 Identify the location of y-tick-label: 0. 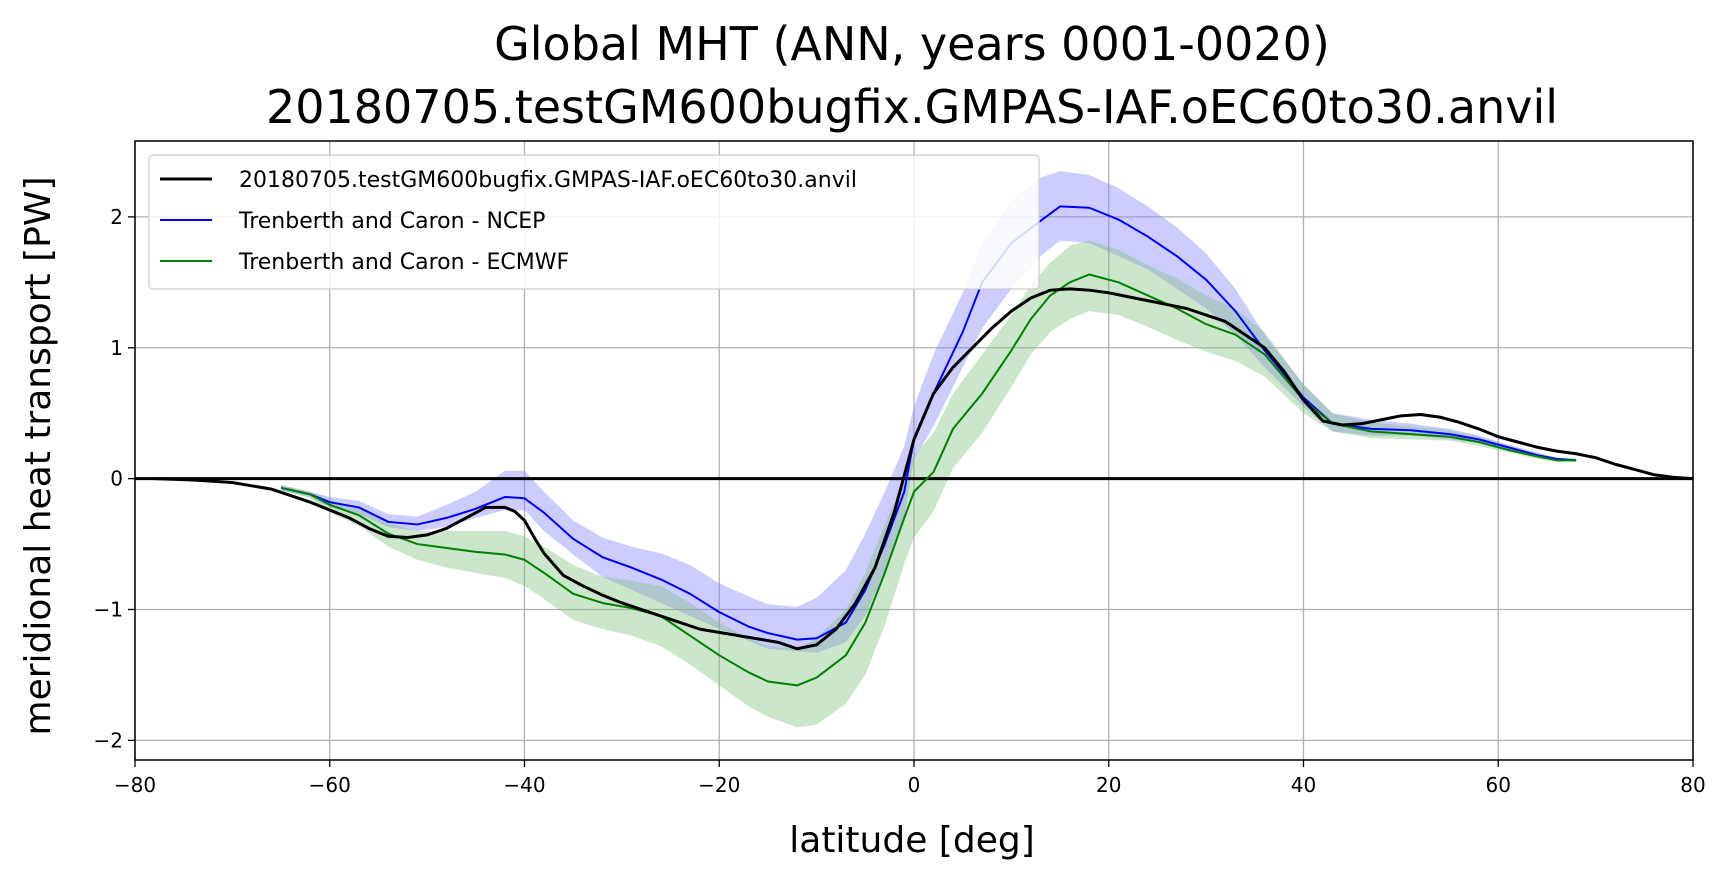
(116, 479).